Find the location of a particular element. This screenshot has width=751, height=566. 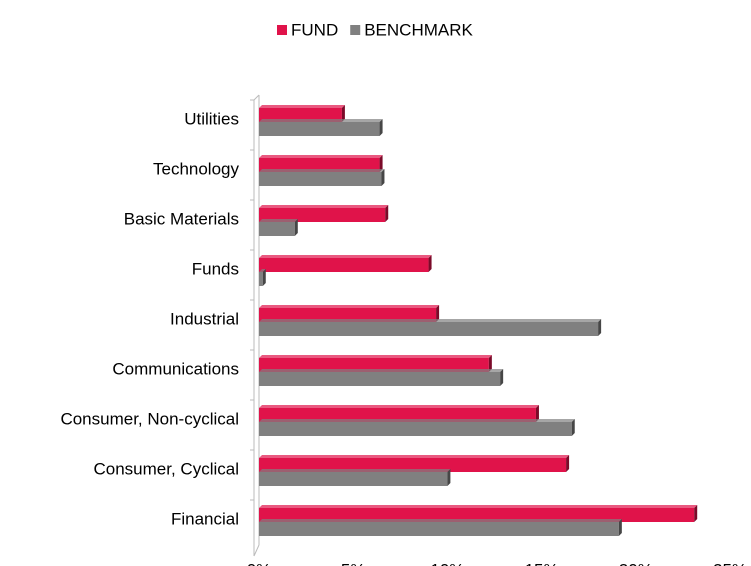

x-tick-label: 5% is located at coordinates (353, 563).